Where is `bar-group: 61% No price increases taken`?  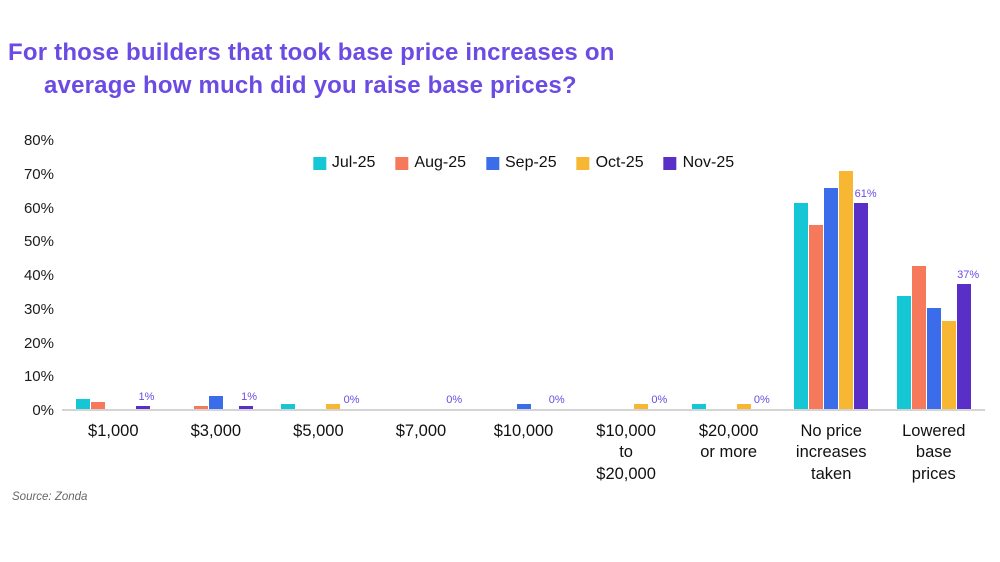 bar-group: 61% No price increases taken is located at coordinates (831, 312).